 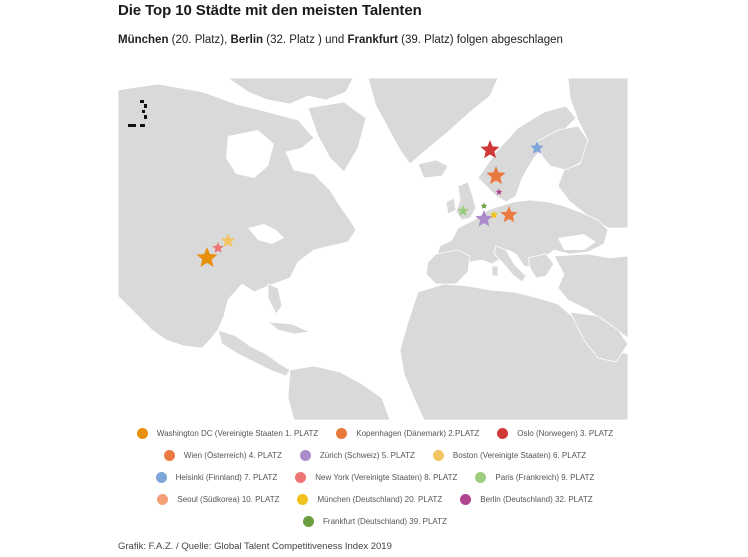 I want to click on legend-label-seoul: Seoul (Südkorea) 10. PLATZ, so click(x=228, y=499).